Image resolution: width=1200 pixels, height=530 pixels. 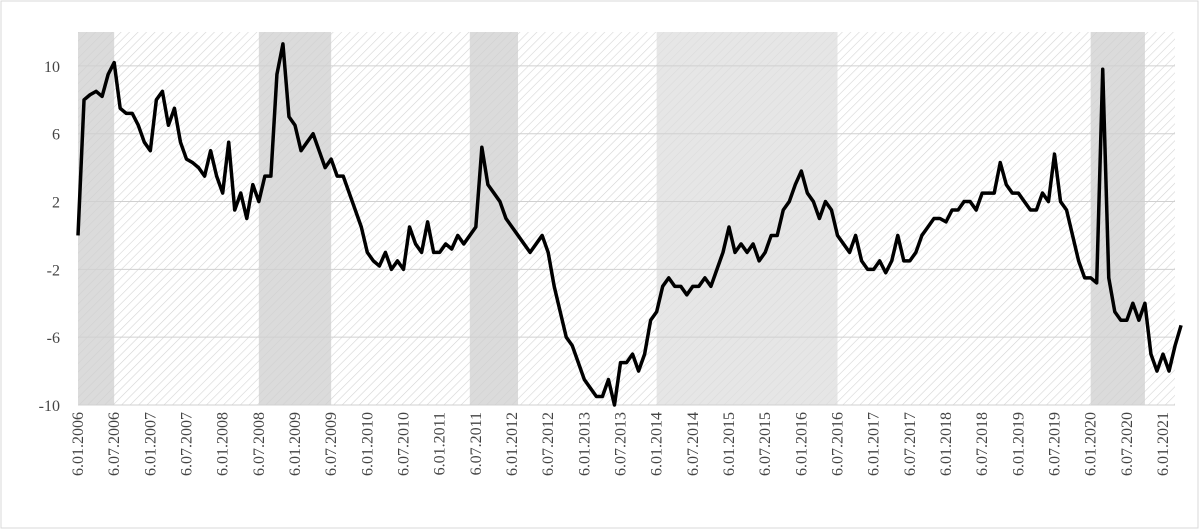 I want to click on x-tick-label: 6.07.2014, so click(x=693, y=444).